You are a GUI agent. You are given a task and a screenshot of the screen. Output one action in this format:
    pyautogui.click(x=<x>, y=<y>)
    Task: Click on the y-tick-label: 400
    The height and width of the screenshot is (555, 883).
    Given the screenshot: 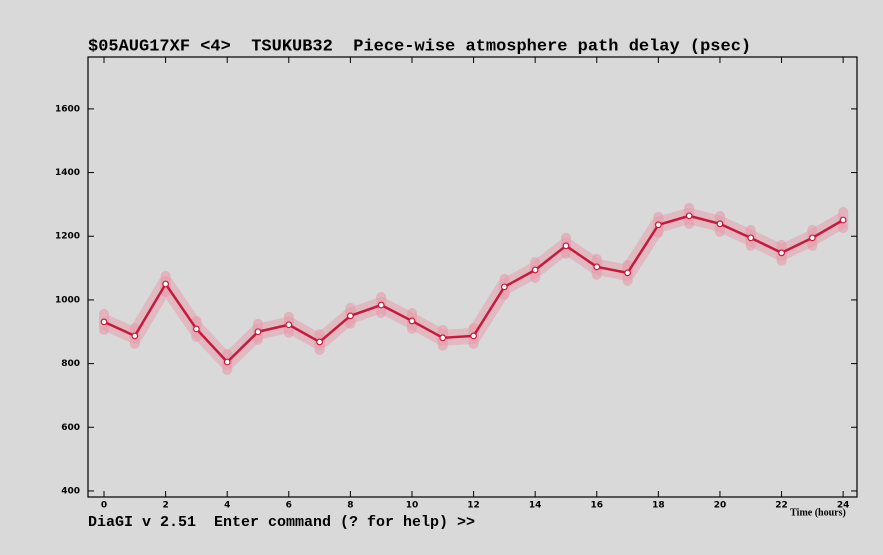 What is the action you would take?
    pyautogui.click(x=70, y=491)
    